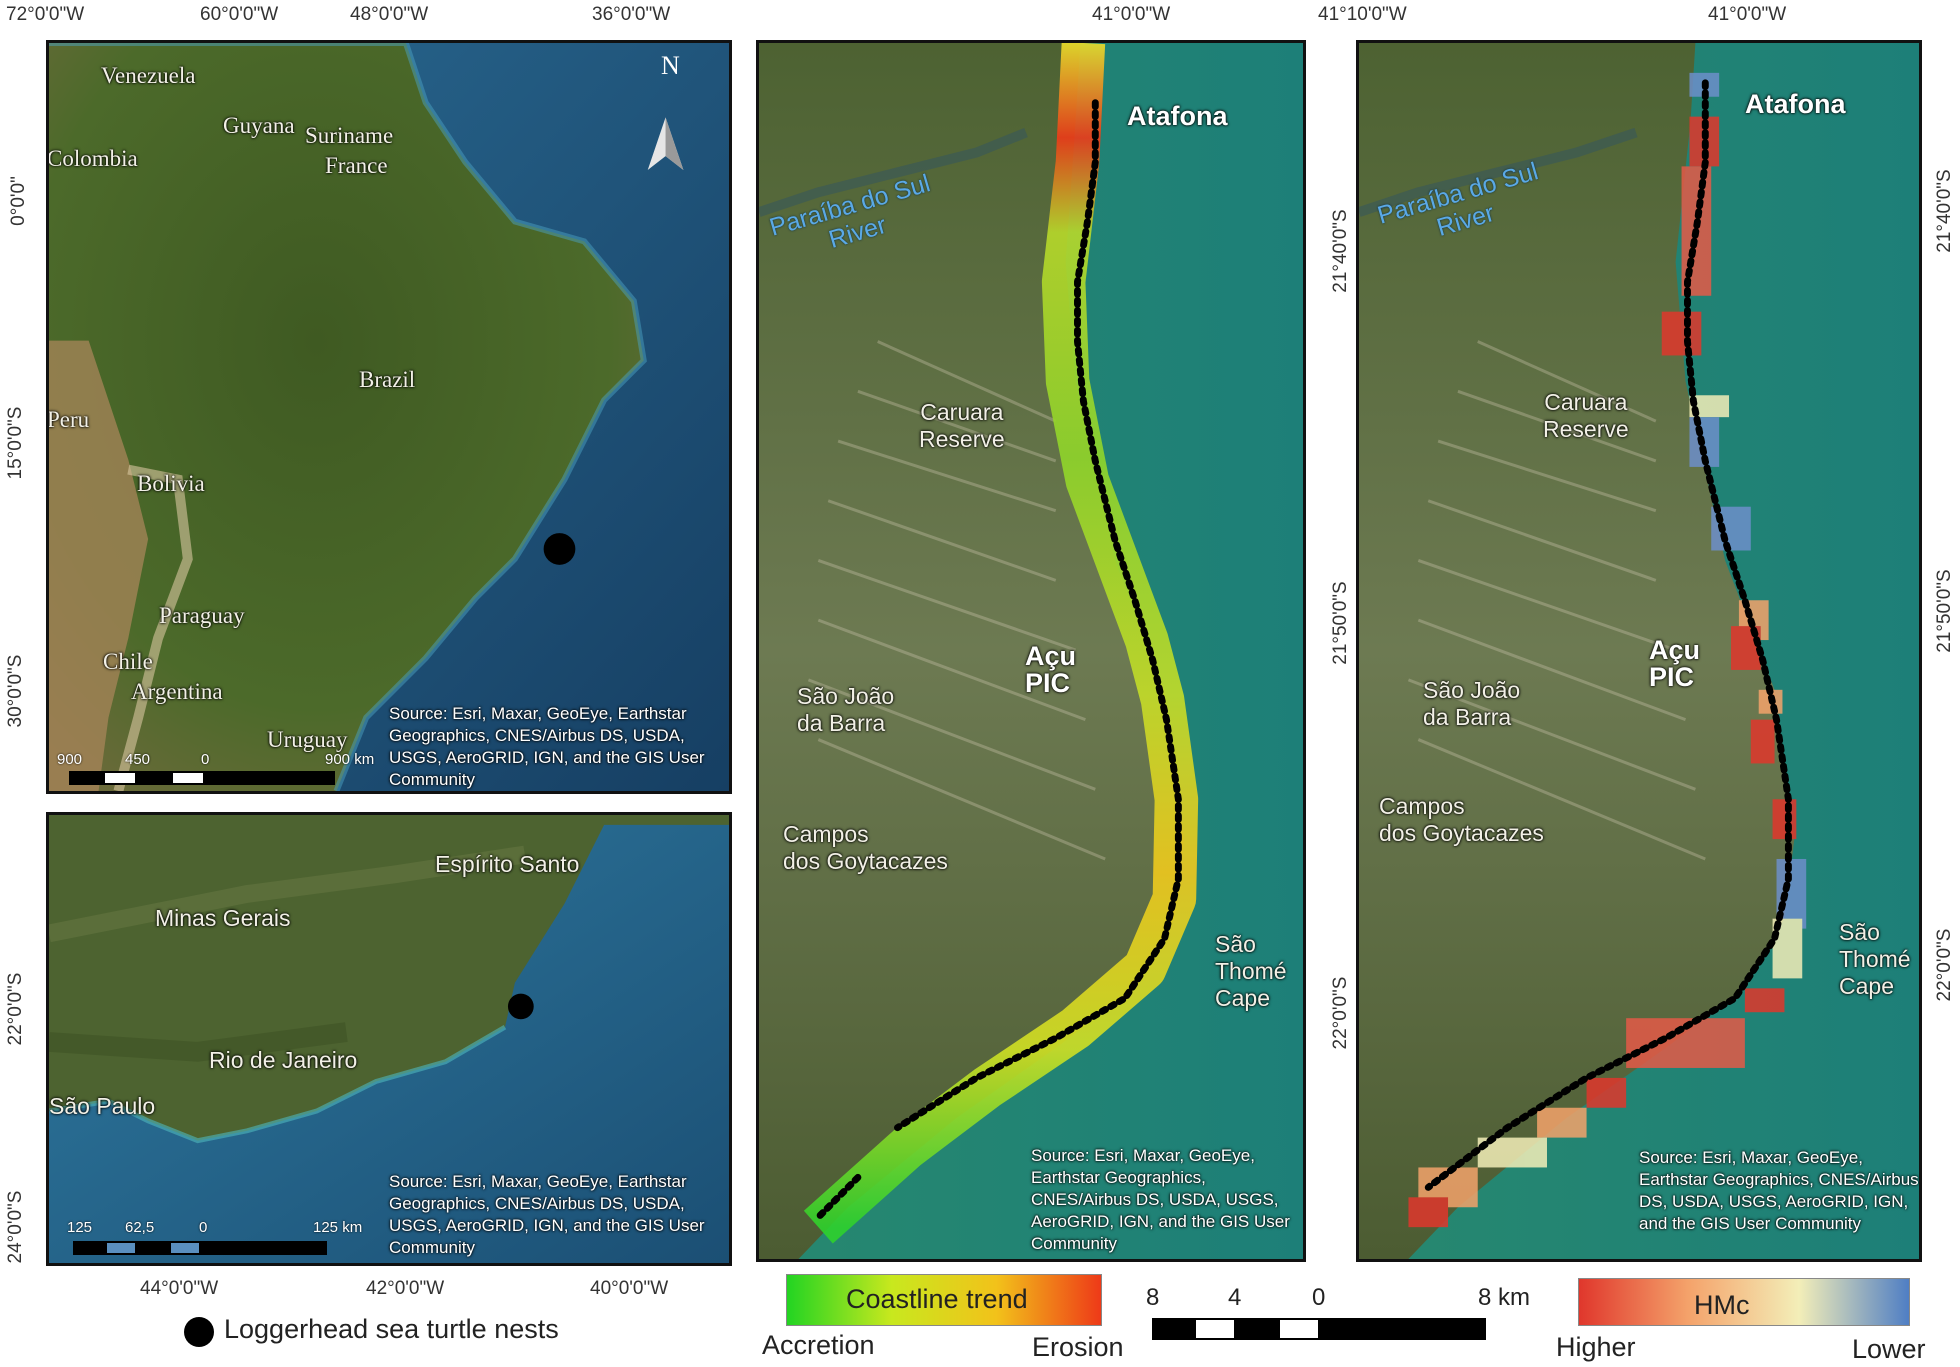 The image size is (1960, 1367). Describe the element at coordinates (148, 75) in the screenshot. I see `place-label: Venezuela` at that location.